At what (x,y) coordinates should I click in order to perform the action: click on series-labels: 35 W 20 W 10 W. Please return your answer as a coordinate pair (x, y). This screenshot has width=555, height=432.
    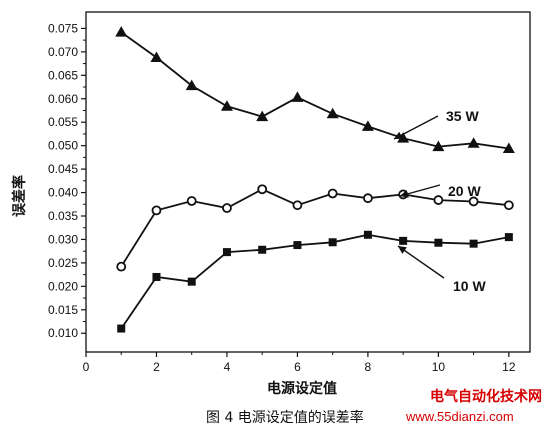
    Looking at the image, I should click on (439, 201).